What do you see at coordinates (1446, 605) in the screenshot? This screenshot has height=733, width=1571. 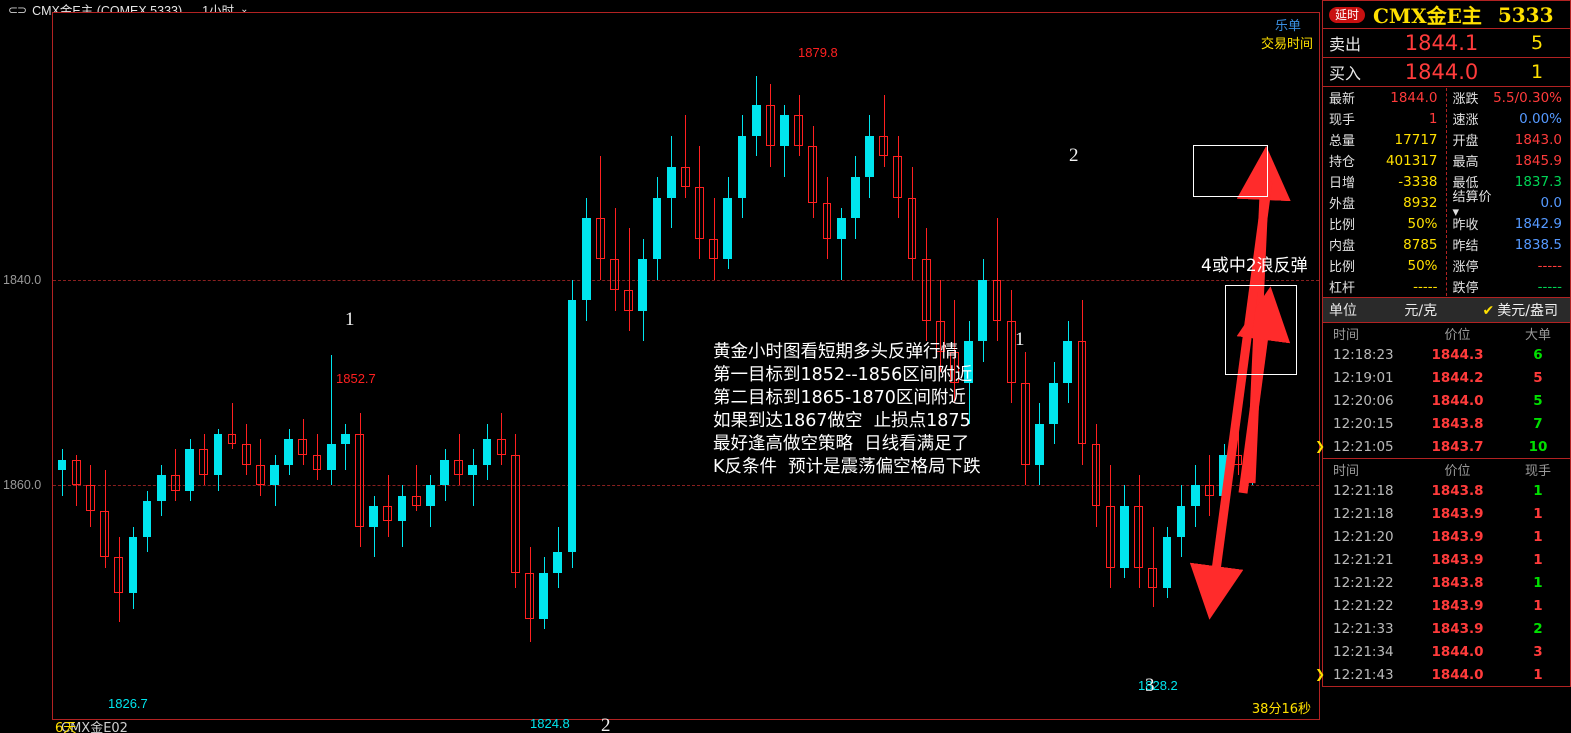 I see `tick-row: 12:21:22 1843.9 1` at bounding box center [1446, 605].